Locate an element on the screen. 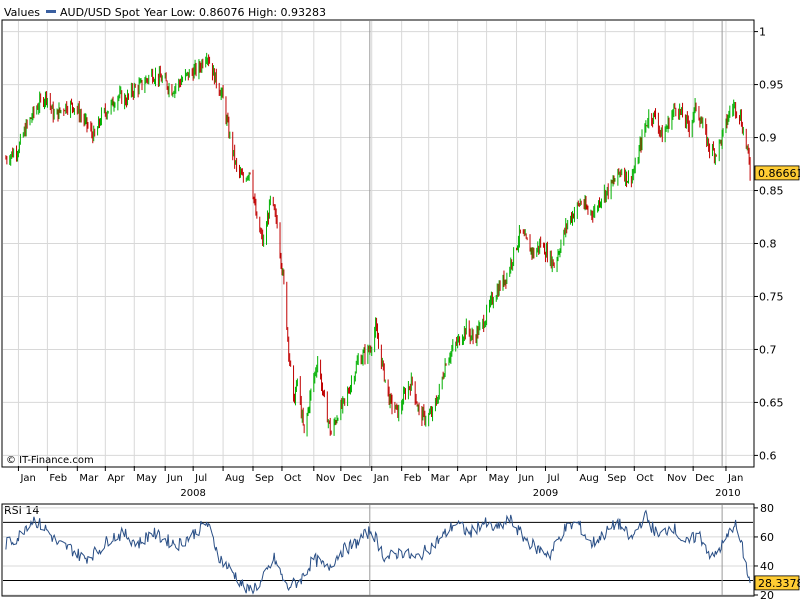  rsi-panel-frame is located at coordinates (378, 550).